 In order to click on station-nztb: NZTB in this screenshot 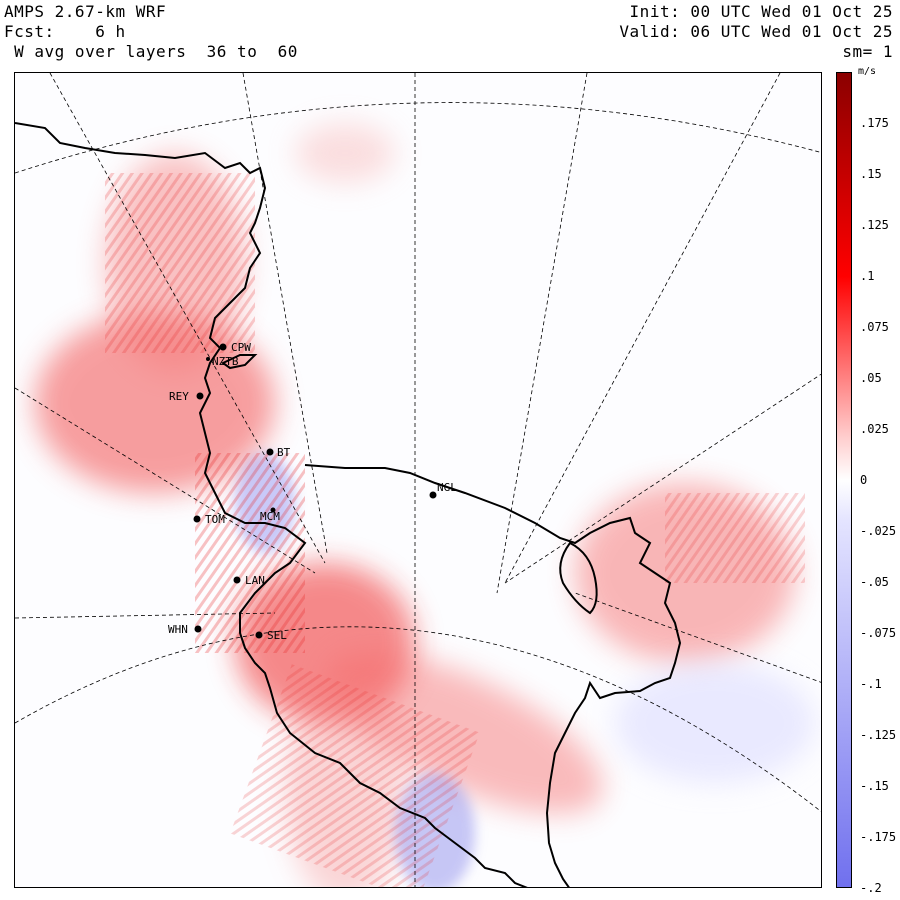, I will do `click(222, 361)`.